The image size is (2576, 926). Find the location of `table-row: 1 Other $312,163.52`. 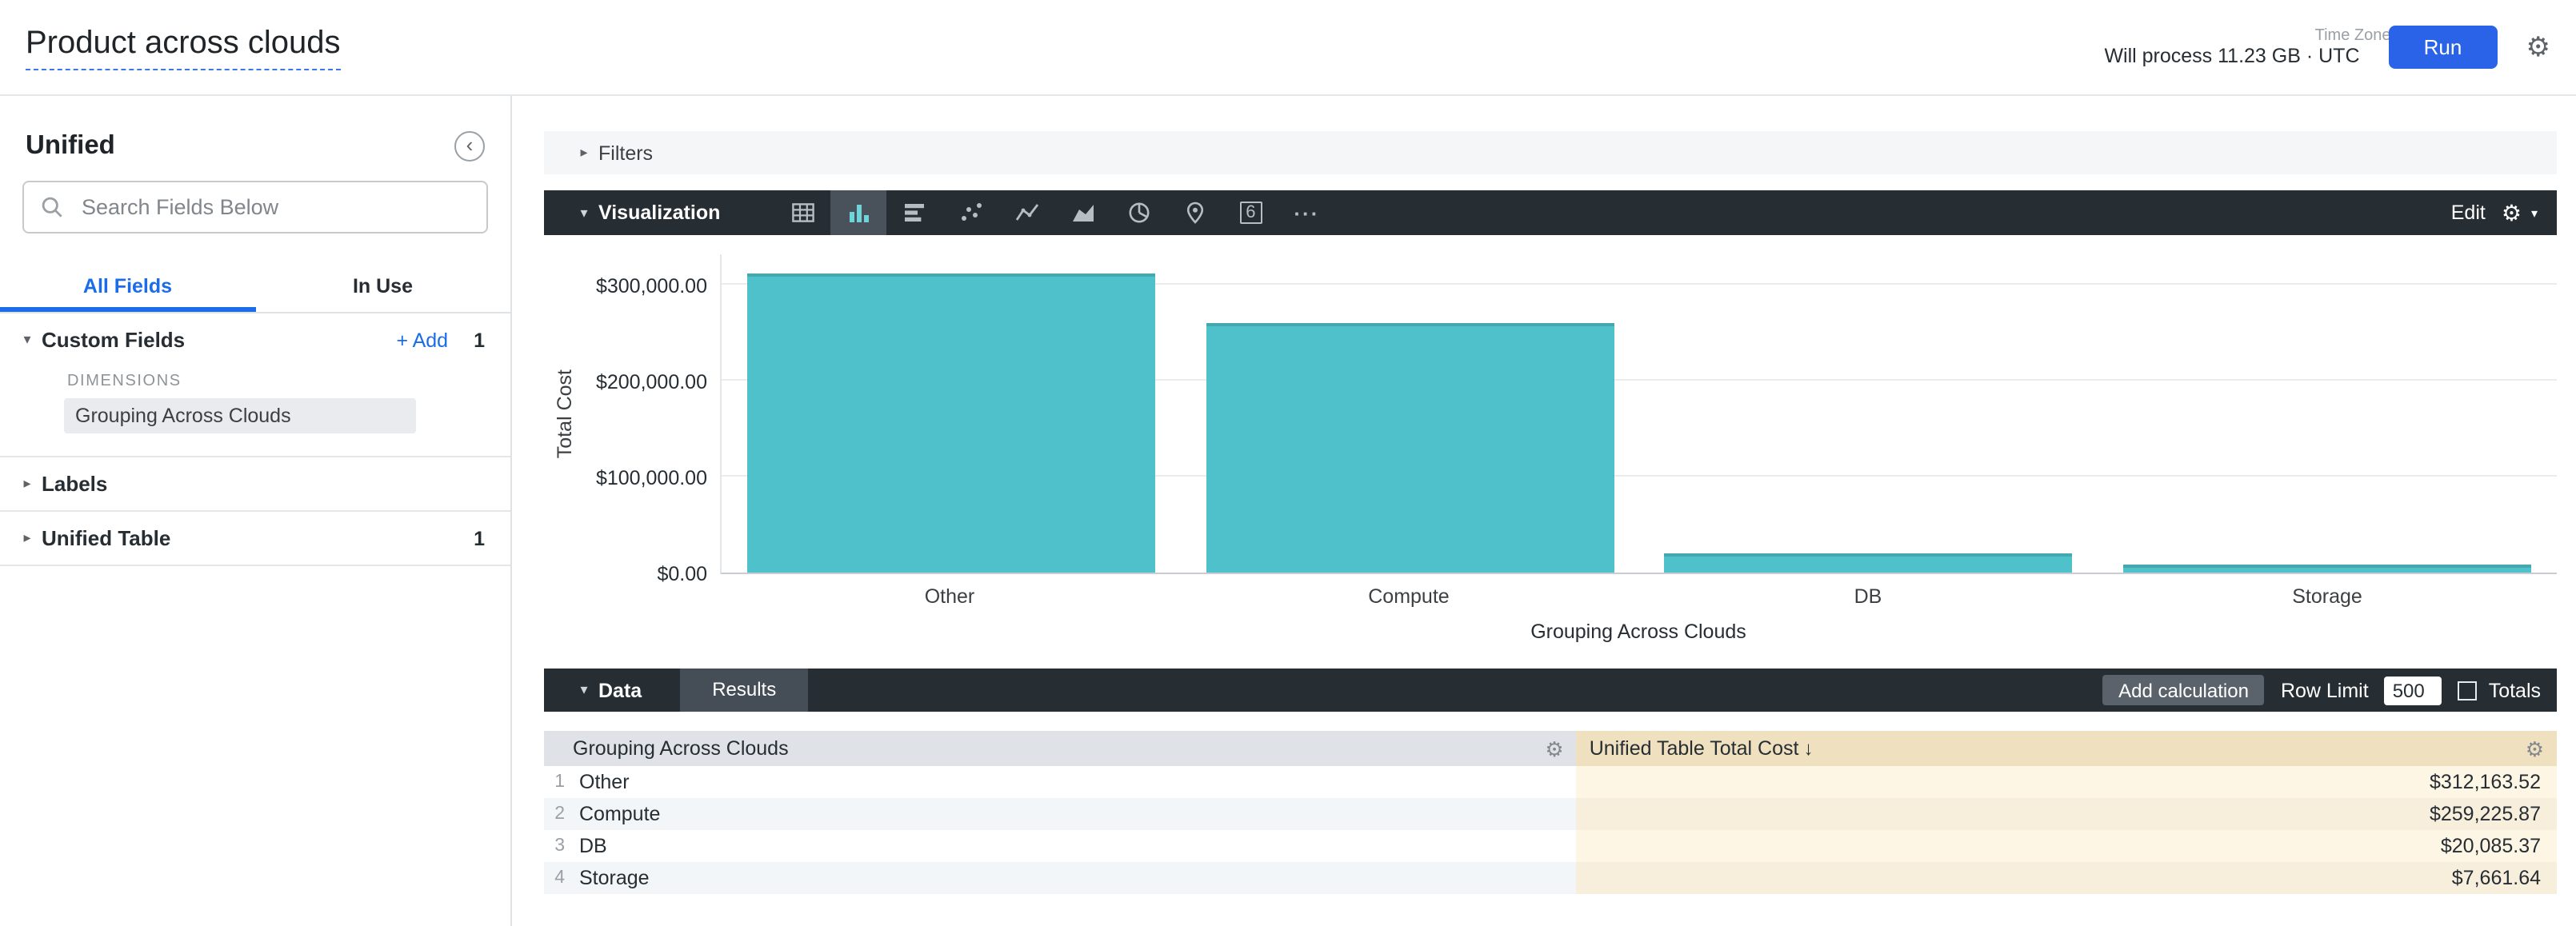

table-row: 1 Other $312,163.52 is located at coordinates (1550, 782).